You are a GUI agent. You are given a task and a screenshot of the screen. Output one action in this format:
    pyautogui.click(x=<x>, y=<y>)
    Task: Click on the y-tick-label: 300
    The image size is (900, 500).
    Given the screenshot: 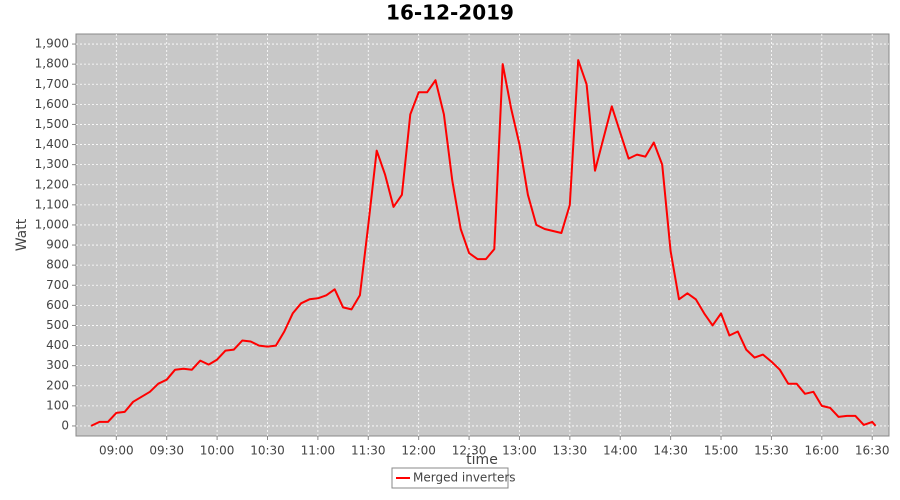 What is the action you would take?
    pyautogui.click(x=57, y=365)
    